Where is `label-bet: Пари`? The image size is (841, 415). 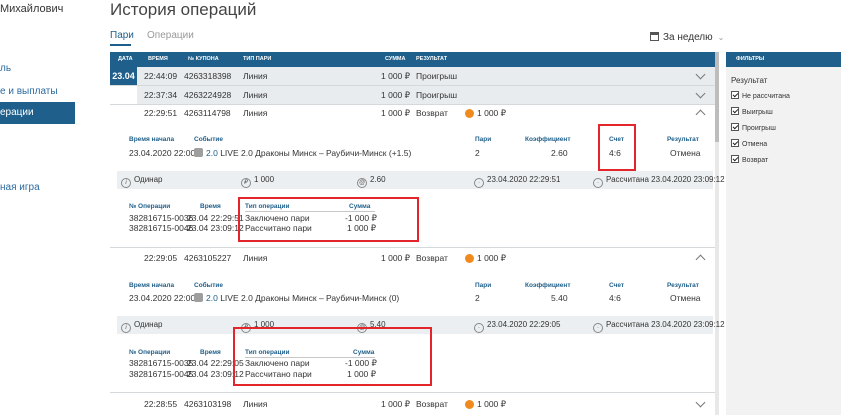
label-bet: Пари is located at coordinates (483, 139).